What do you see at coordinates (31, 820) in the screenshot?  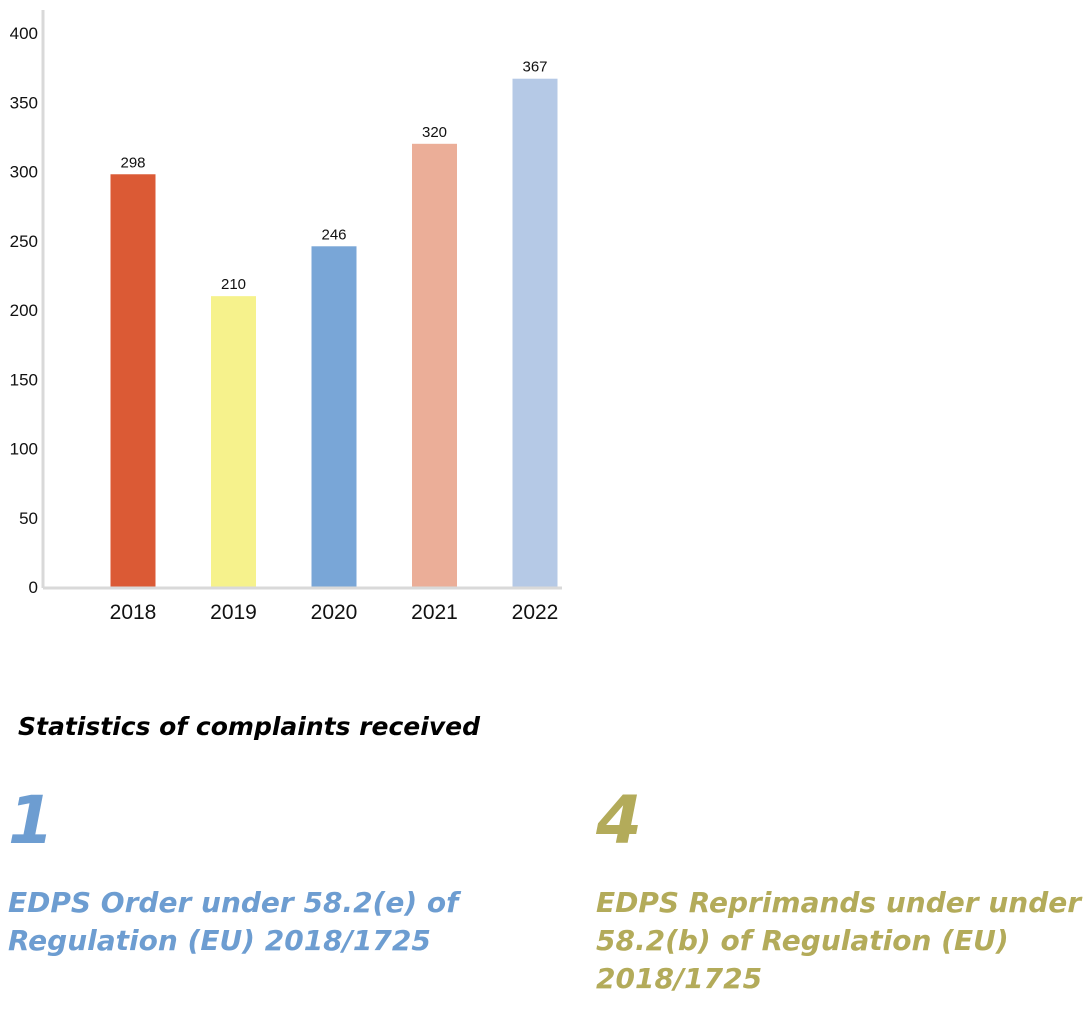 I see `stat-order-number: 1` at bounding box center [31, 820].